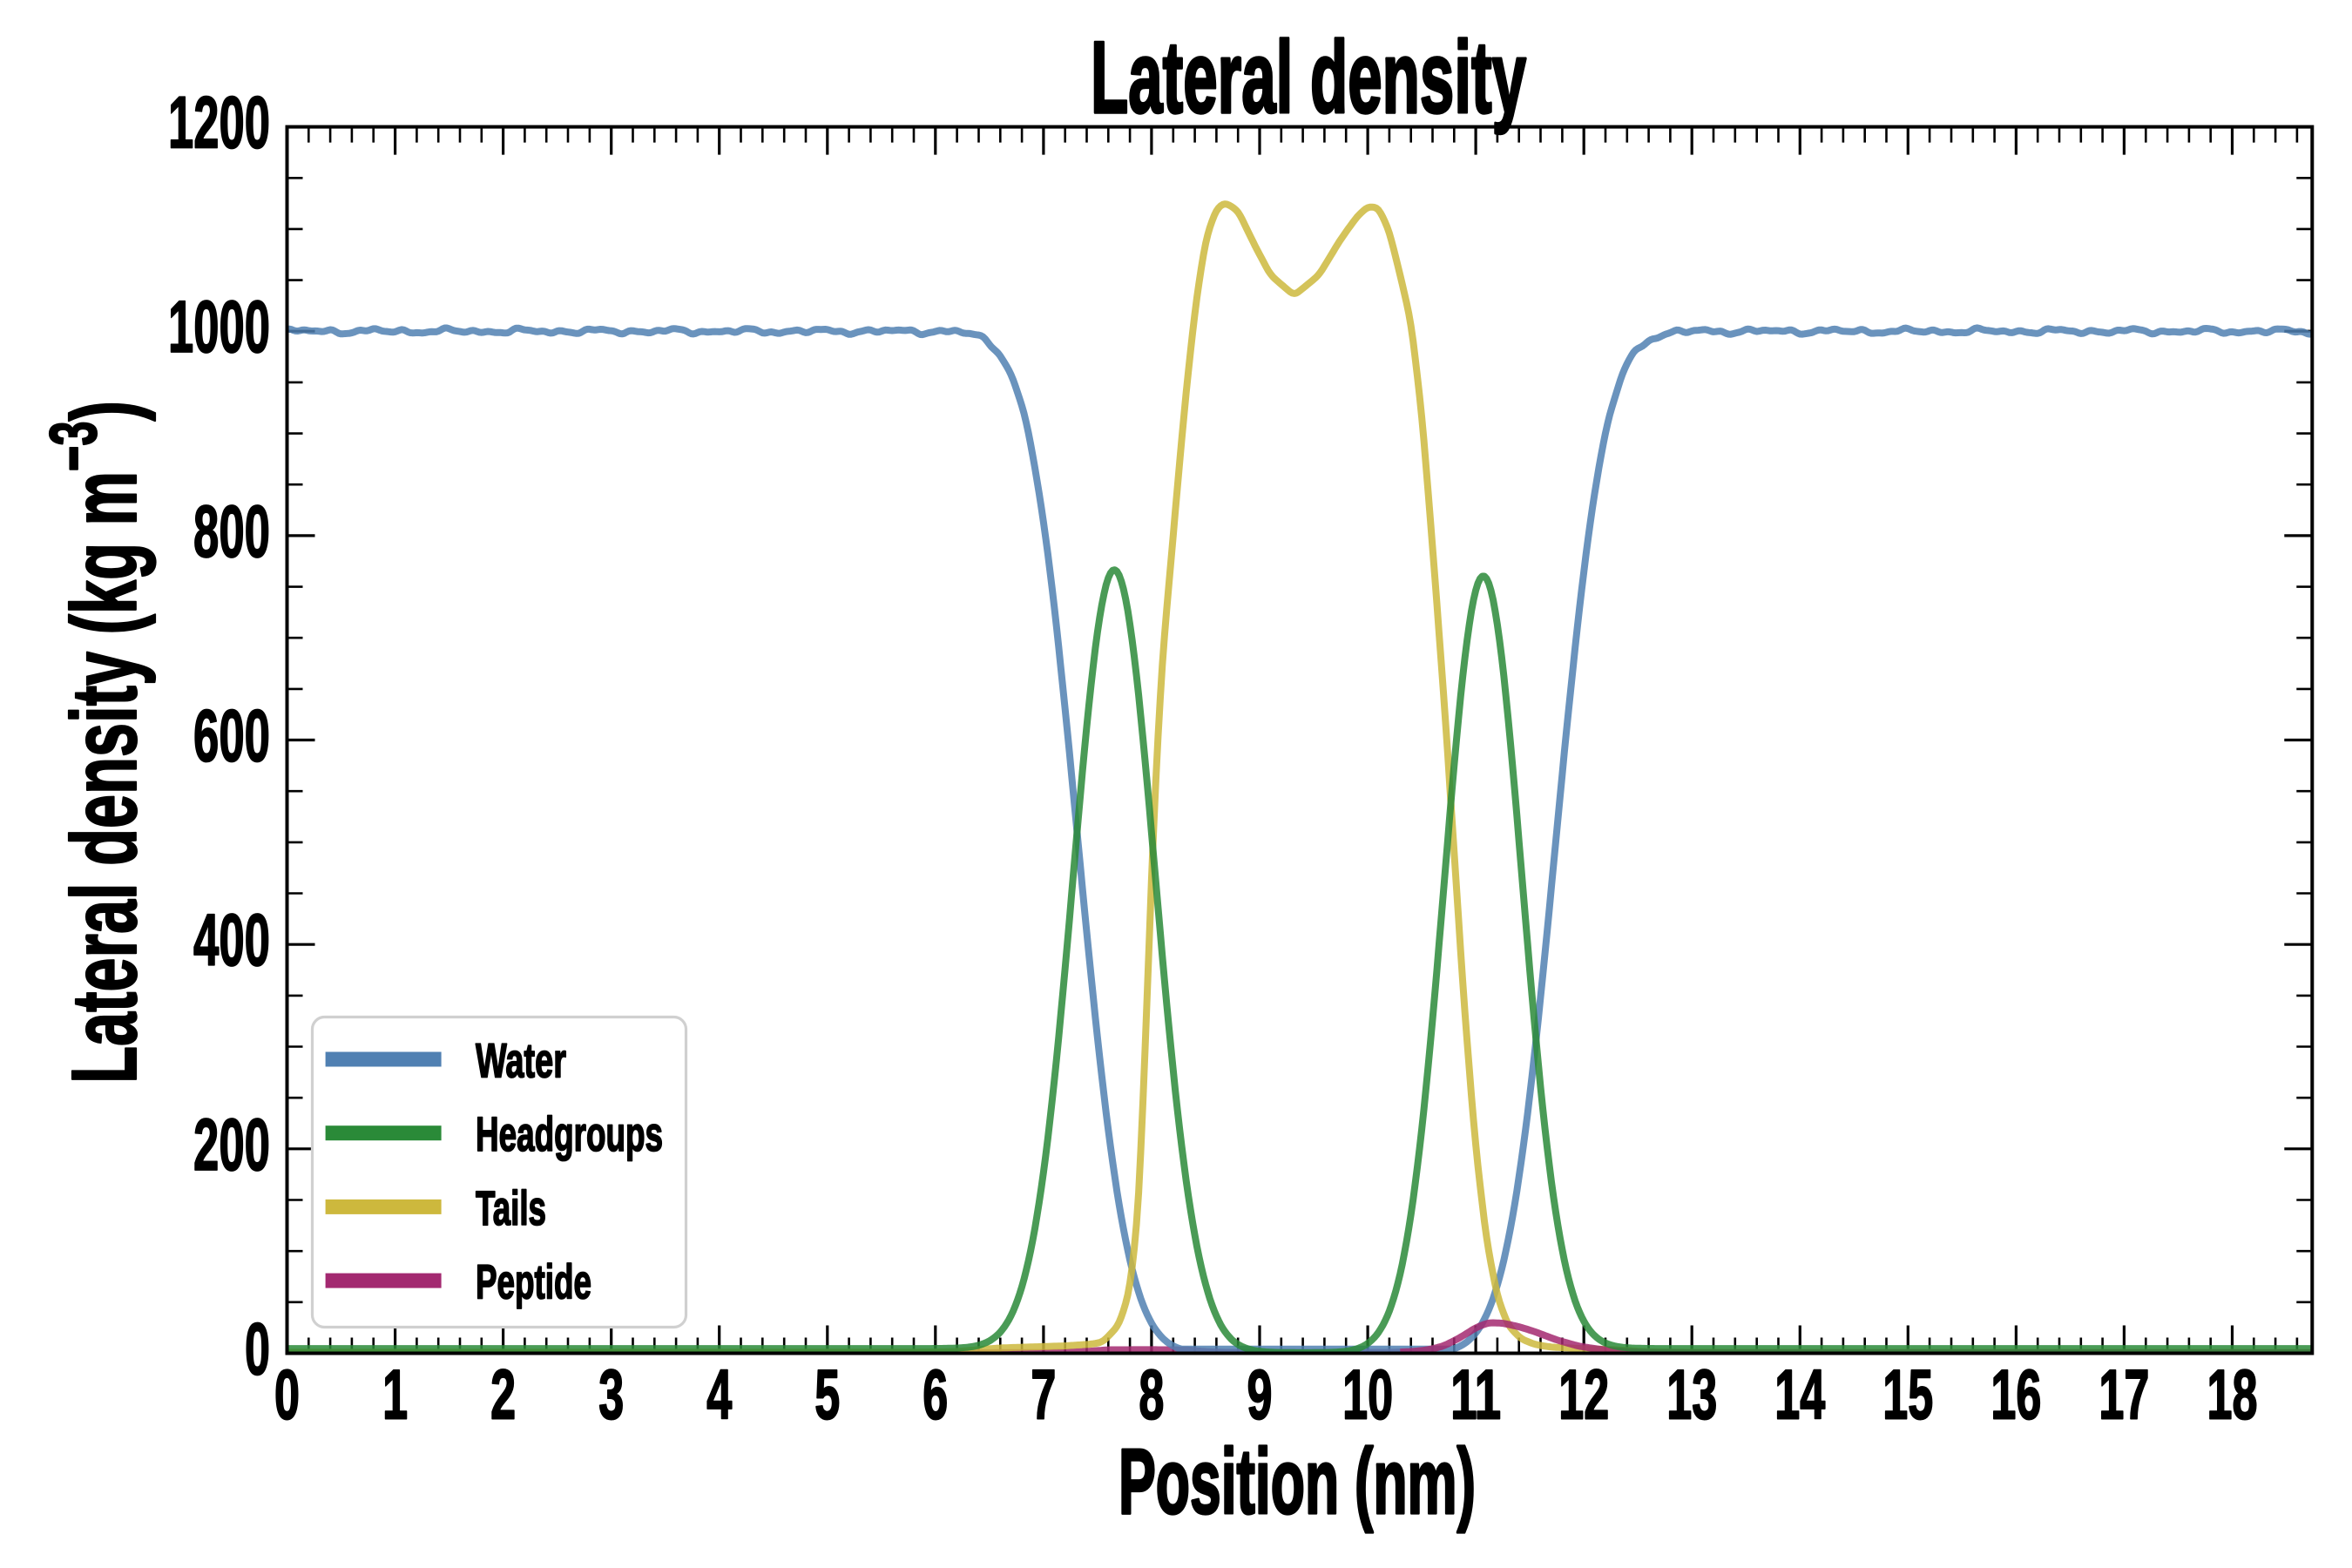  I want to click on svg-text: 18, so click(2232, 1394).